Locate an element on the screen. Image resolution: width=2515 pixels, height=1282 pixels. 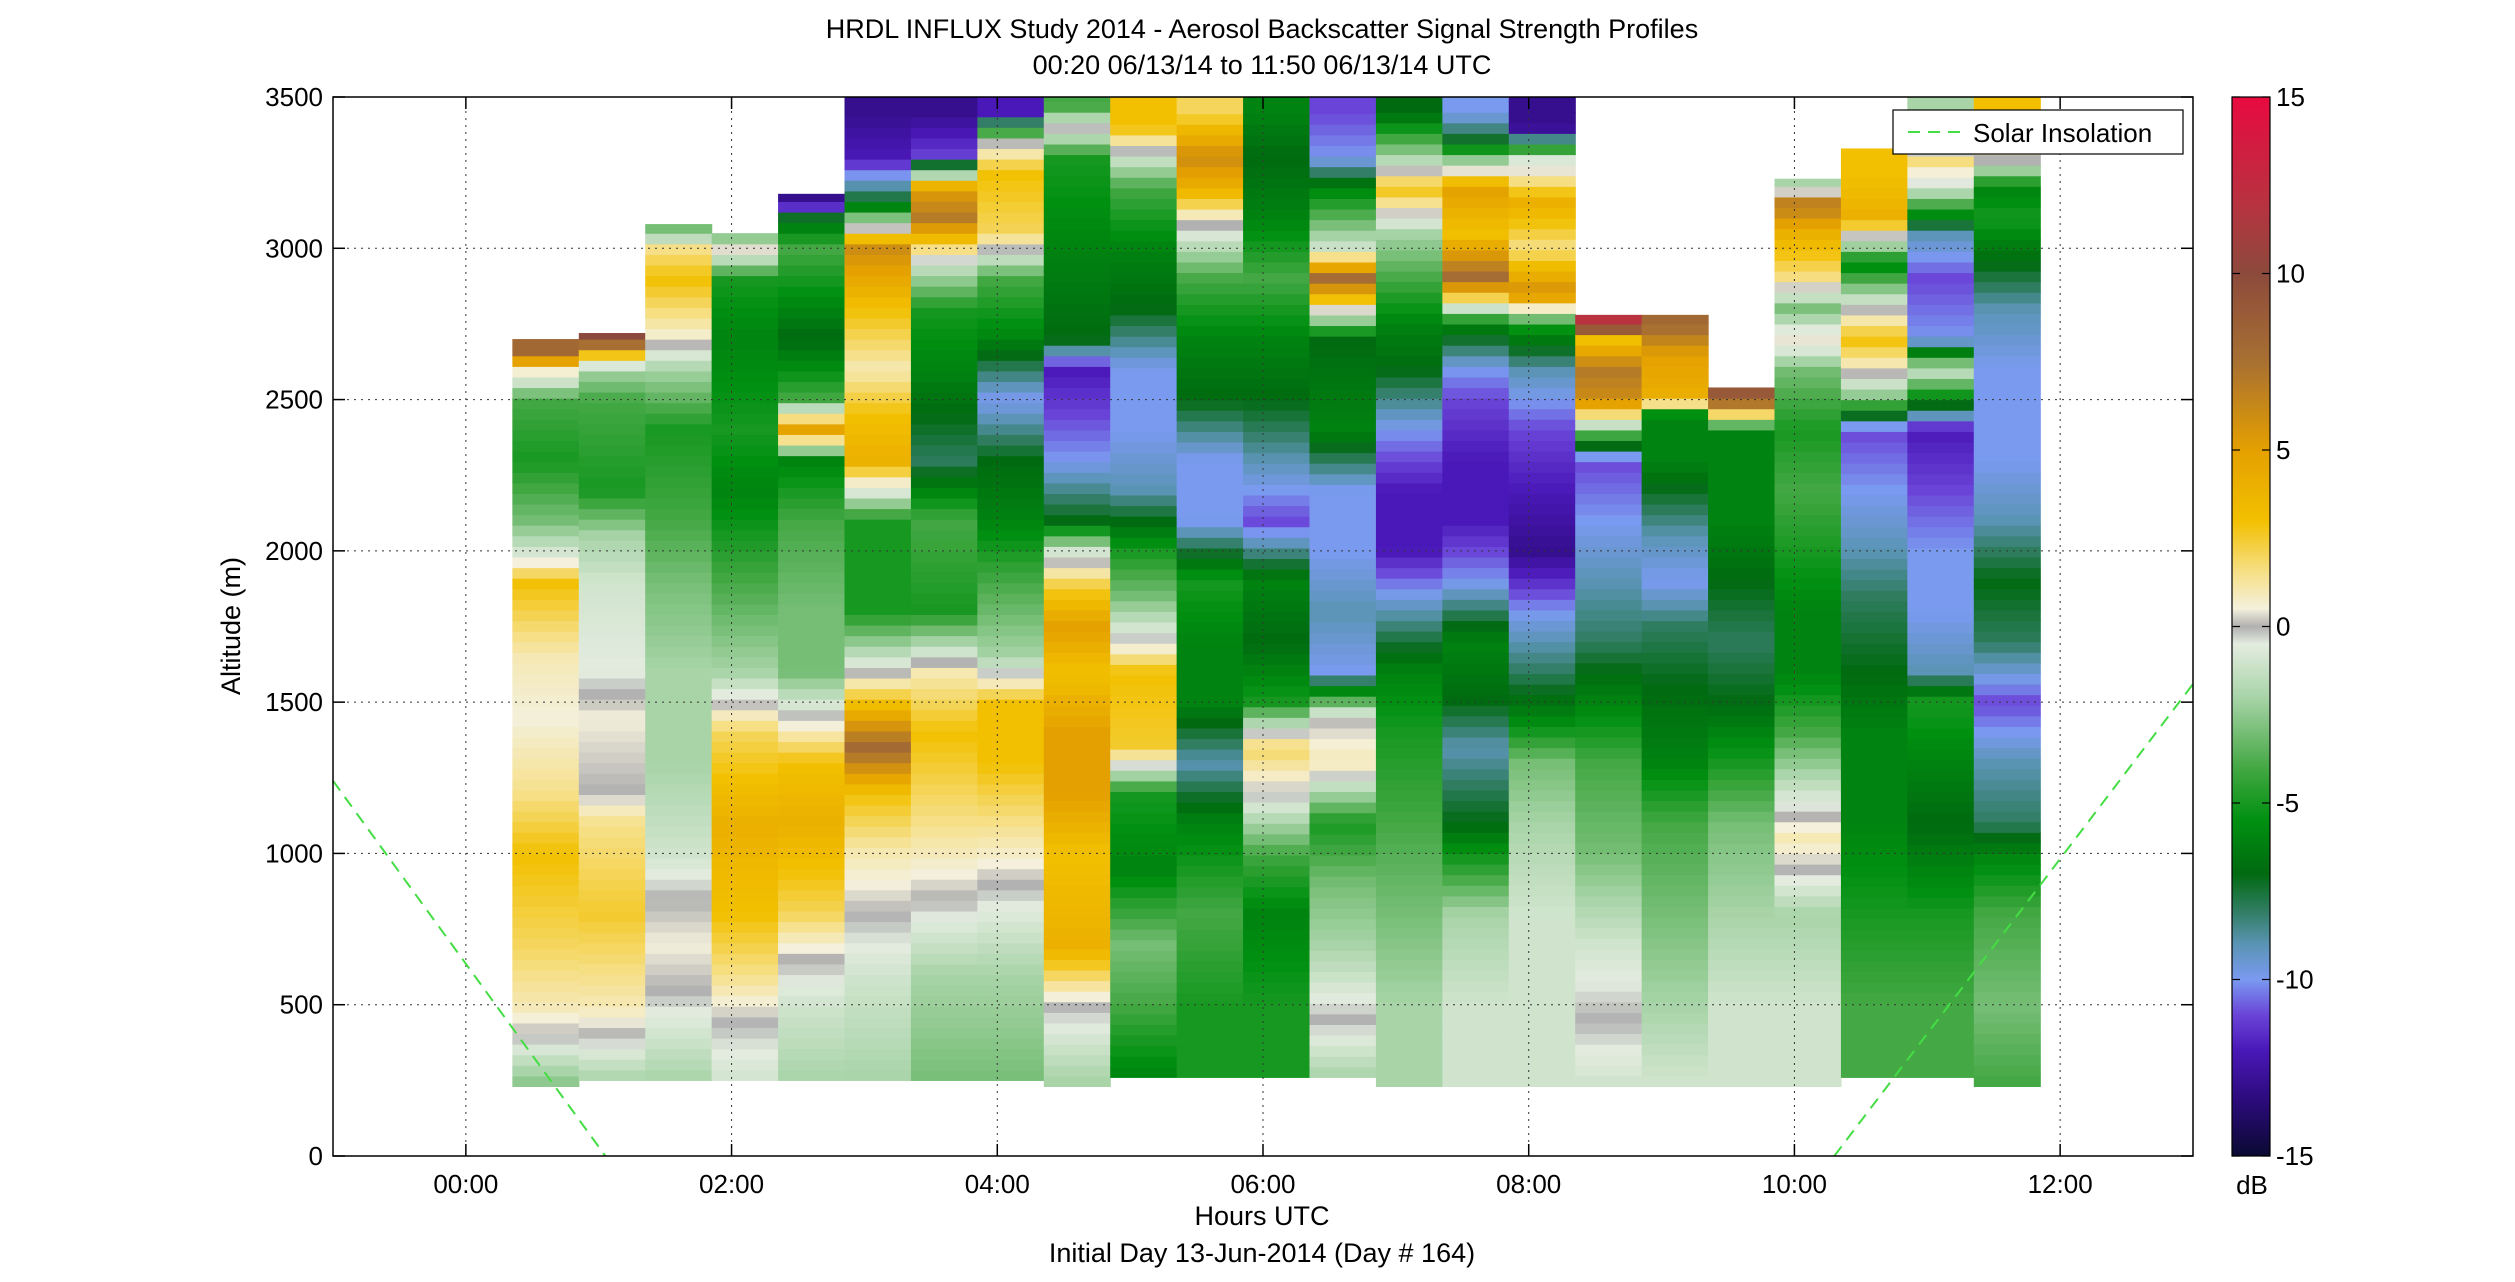
profile-column is located at coordinates (944, 589).